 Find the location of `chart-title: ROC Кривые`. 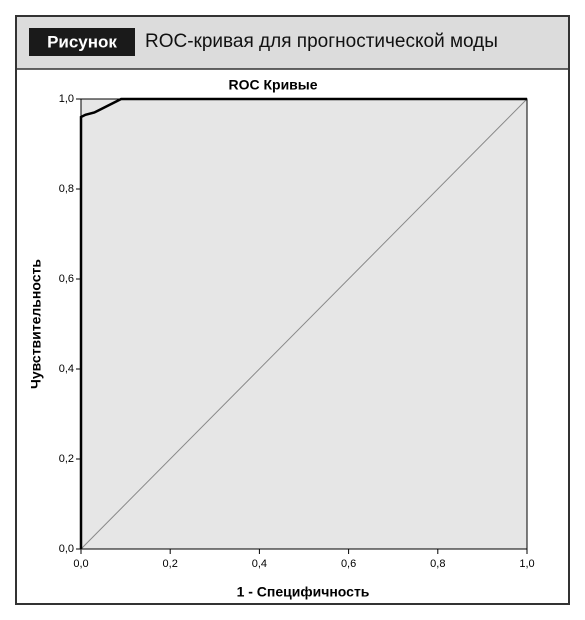

chart-title: ROC Кривые is located at coordinates (272, 85).